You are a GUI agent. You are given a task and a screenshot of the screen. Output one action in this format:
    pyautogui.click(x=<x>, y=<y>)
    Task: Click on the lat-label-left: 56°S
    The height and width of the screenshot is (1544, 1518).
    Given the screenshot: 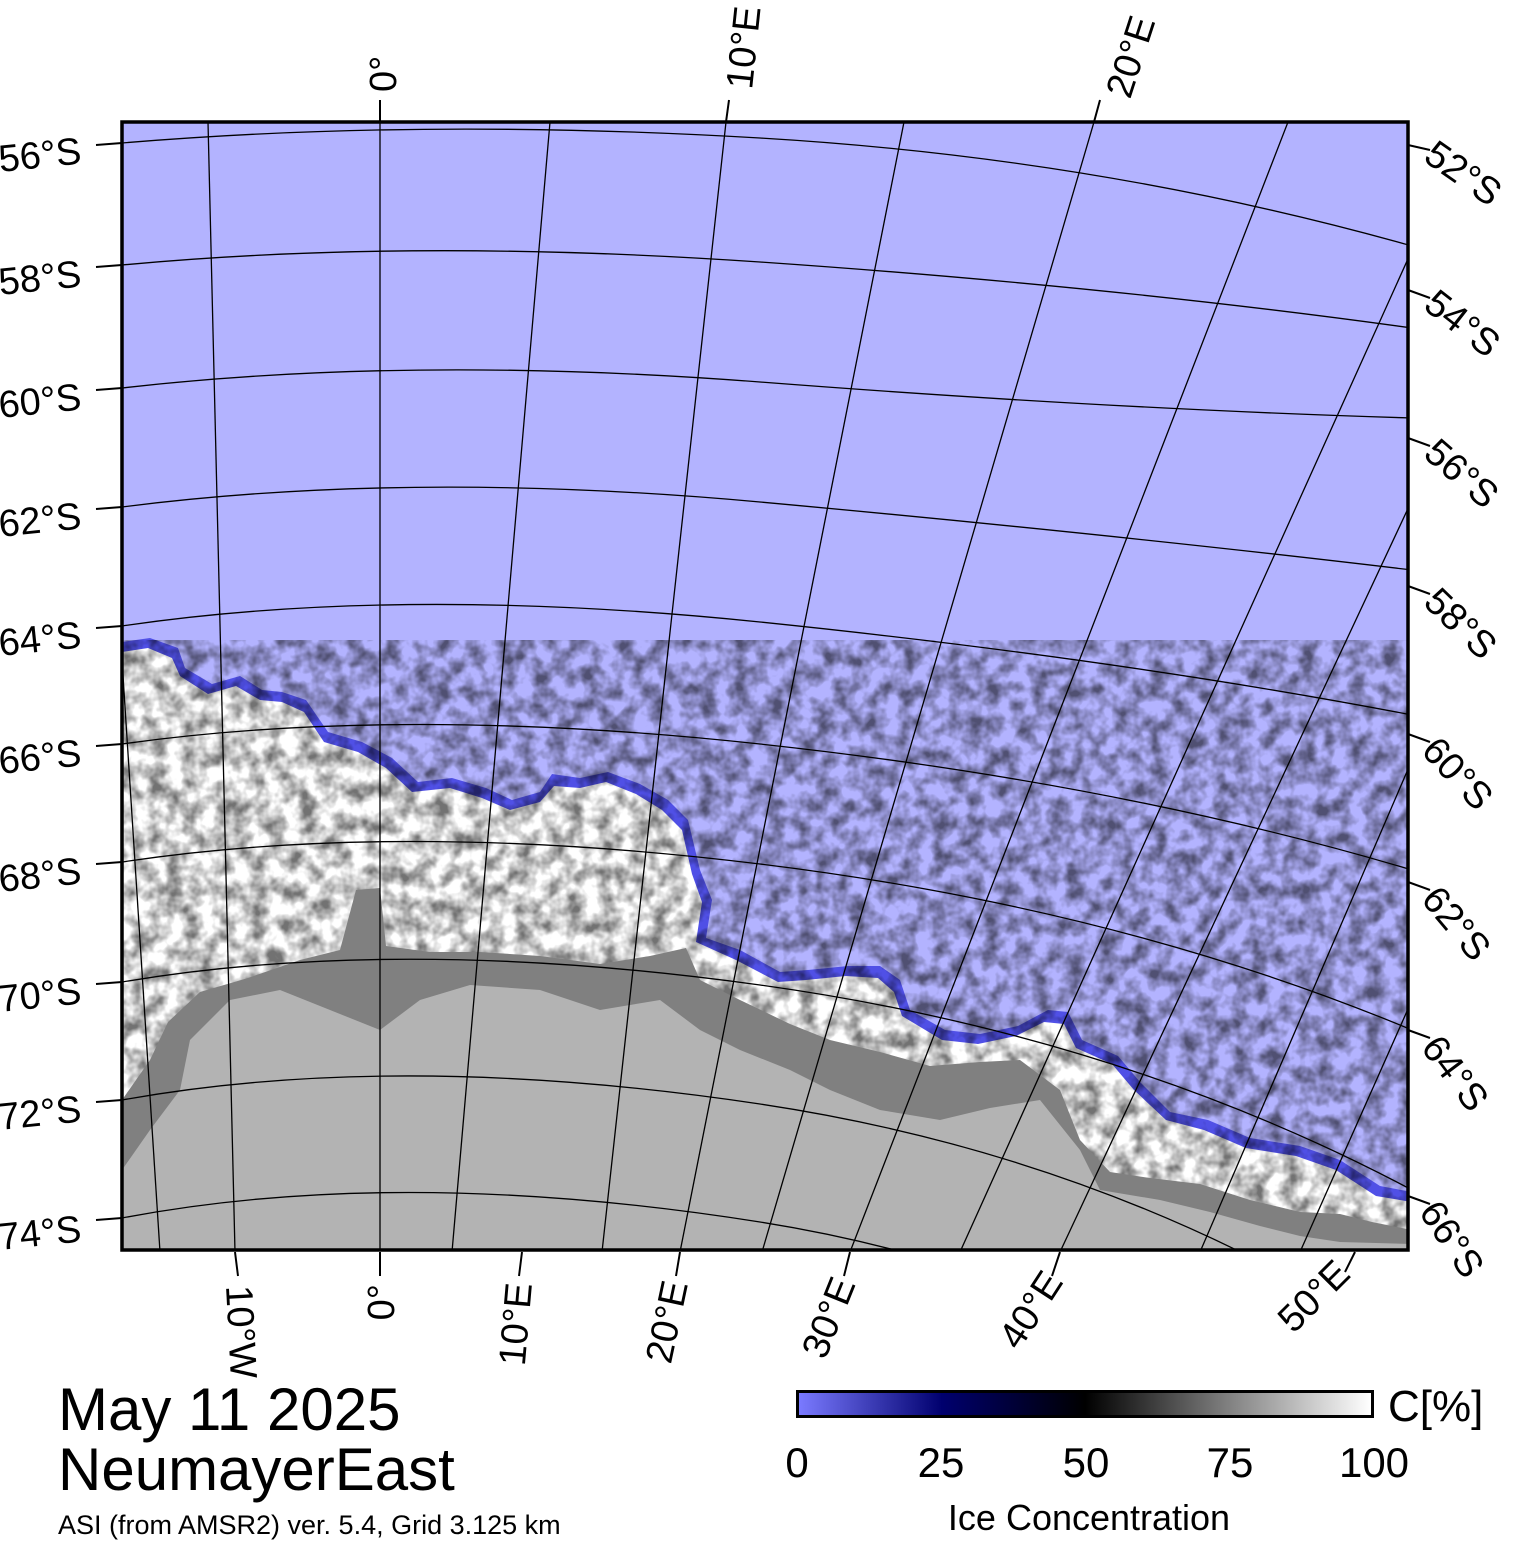 What is the action you would take?
    pyautogui.click(x=41, y=156)
    